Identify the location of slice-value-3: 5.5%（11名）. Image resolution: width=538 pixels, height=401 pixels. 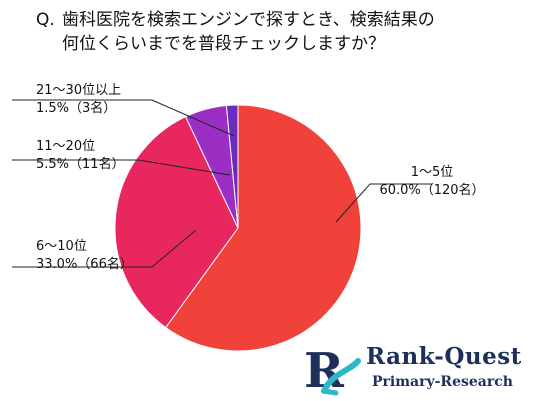
(80, 164).